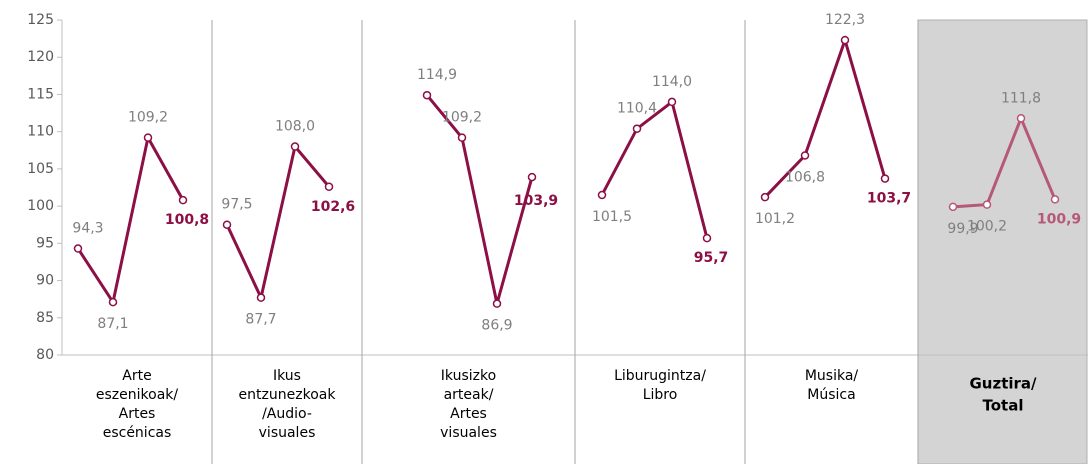  I want to click on value-label: 111,8, so click(1021, 98).